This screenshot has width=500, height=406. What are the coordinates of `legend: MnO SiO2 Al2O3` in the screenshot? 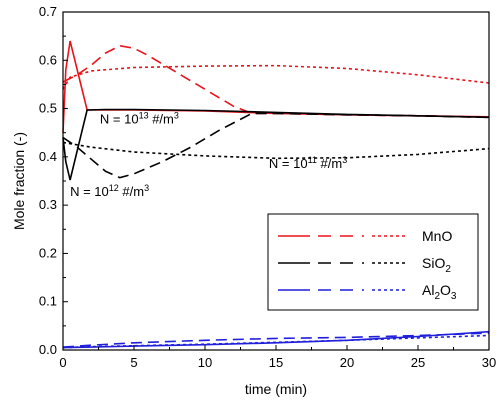 It's located at (373, 262).